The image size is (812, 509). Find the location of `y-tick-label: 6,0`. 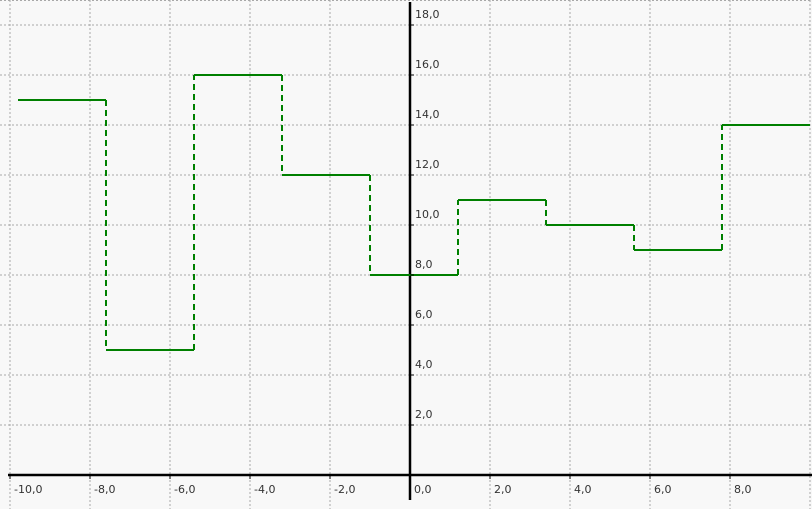

y-tick-label: 6,0 is located at coordinates (424, 314).